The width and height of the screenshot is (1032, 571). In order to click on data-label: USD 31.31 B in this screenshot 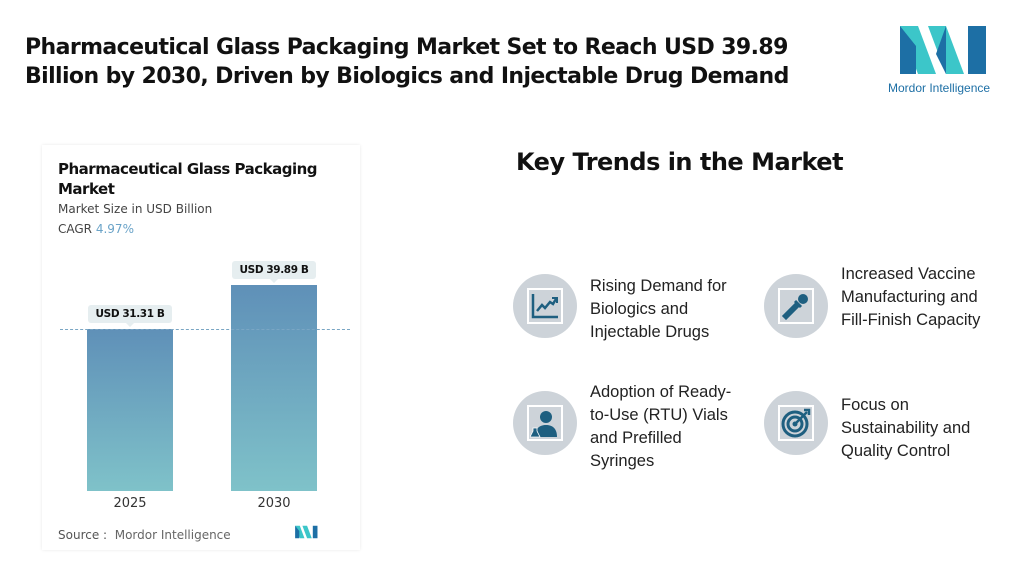, I will do `click(130, 316)`.